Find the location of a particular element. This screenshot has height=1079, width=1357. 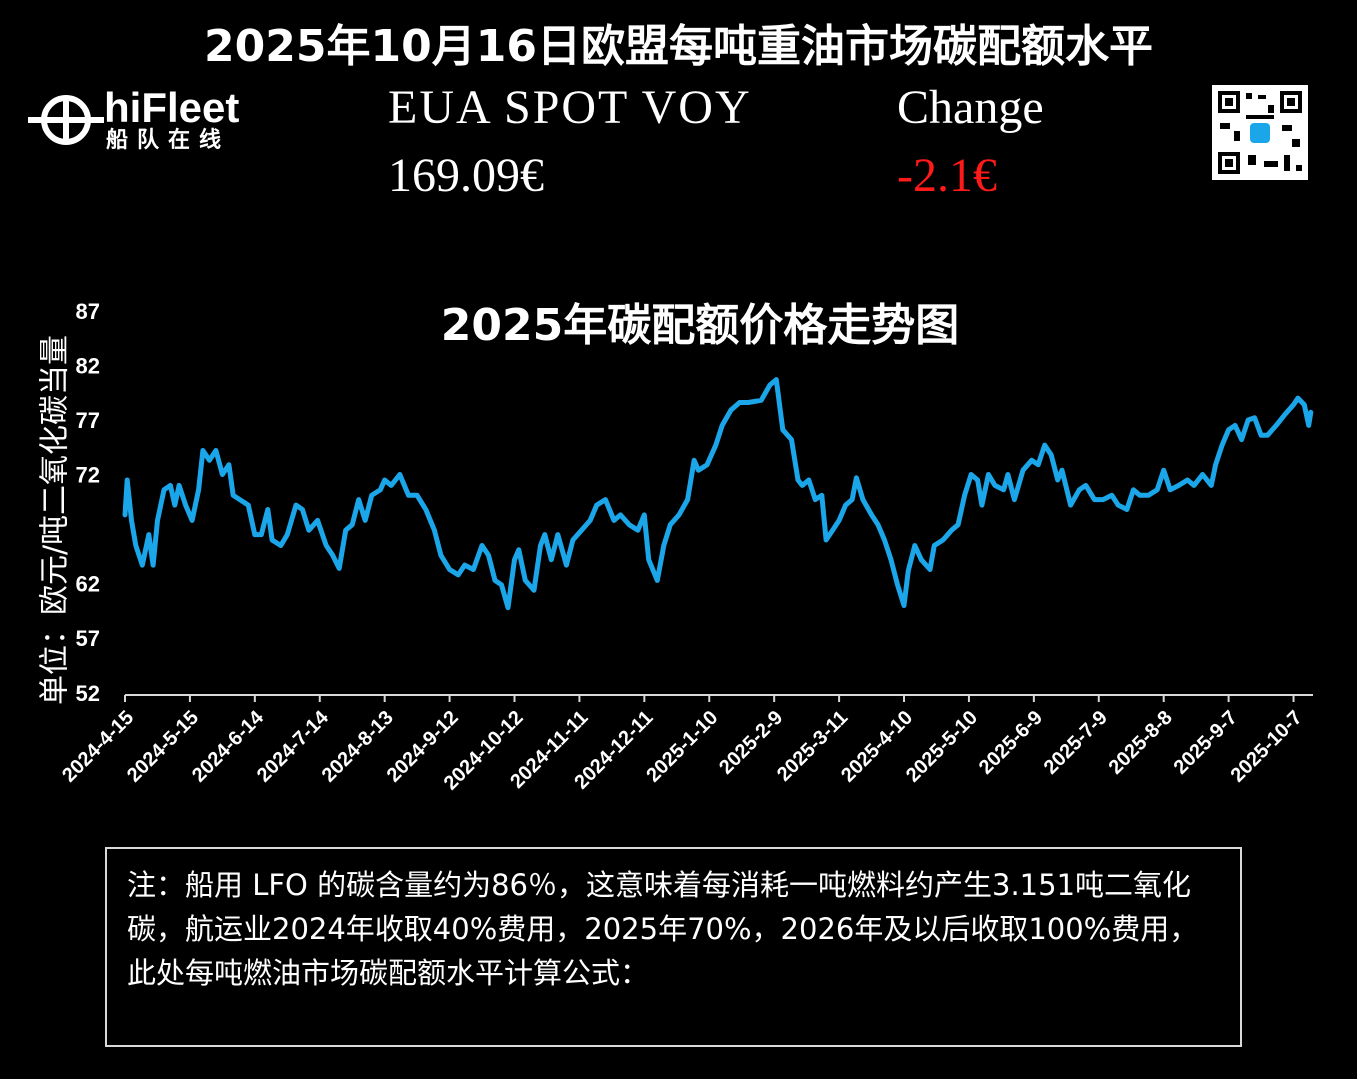

y-tick-label: 72 is located at coordinates (88, 475).